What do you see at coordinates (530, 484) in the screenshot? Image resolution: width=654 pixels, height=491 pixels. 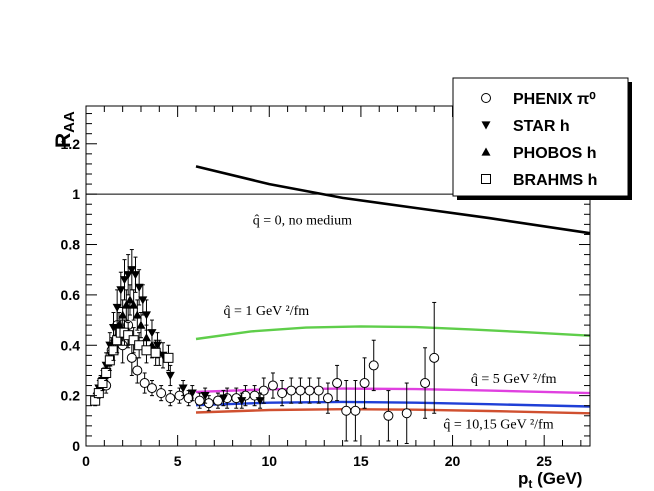 I see `x-axis-title-sub: t` at bounding box center [530, 484].